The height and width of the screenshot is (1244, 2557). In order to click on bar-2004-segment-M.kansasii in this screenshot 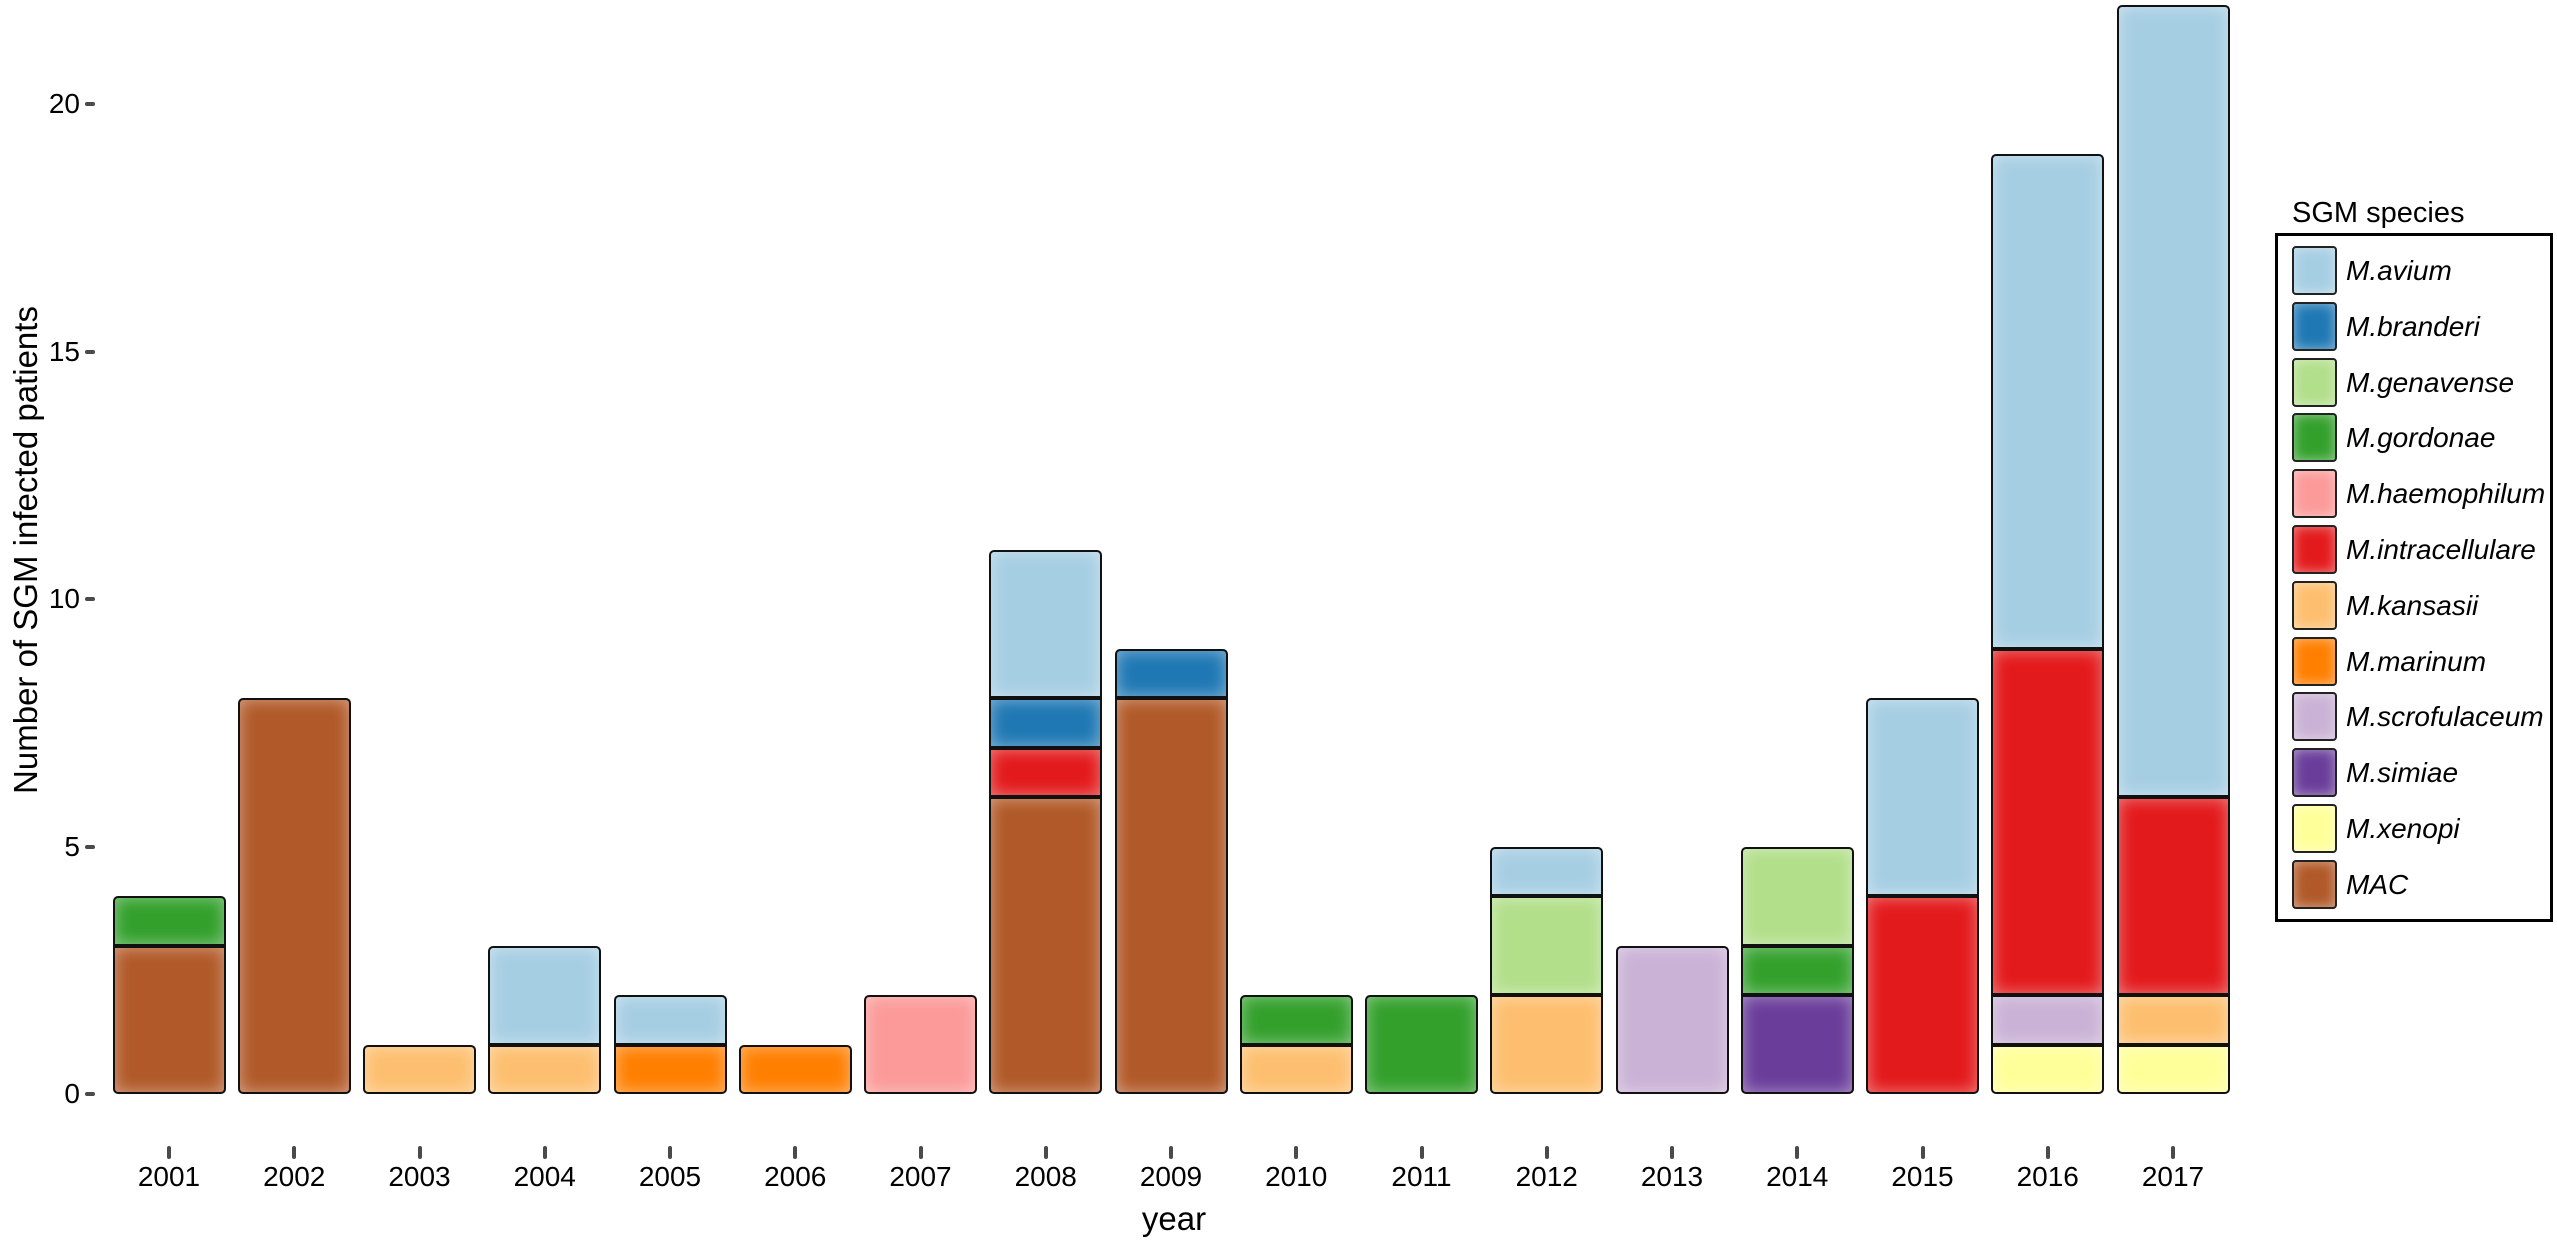, I will do `click(545, 1069)`.